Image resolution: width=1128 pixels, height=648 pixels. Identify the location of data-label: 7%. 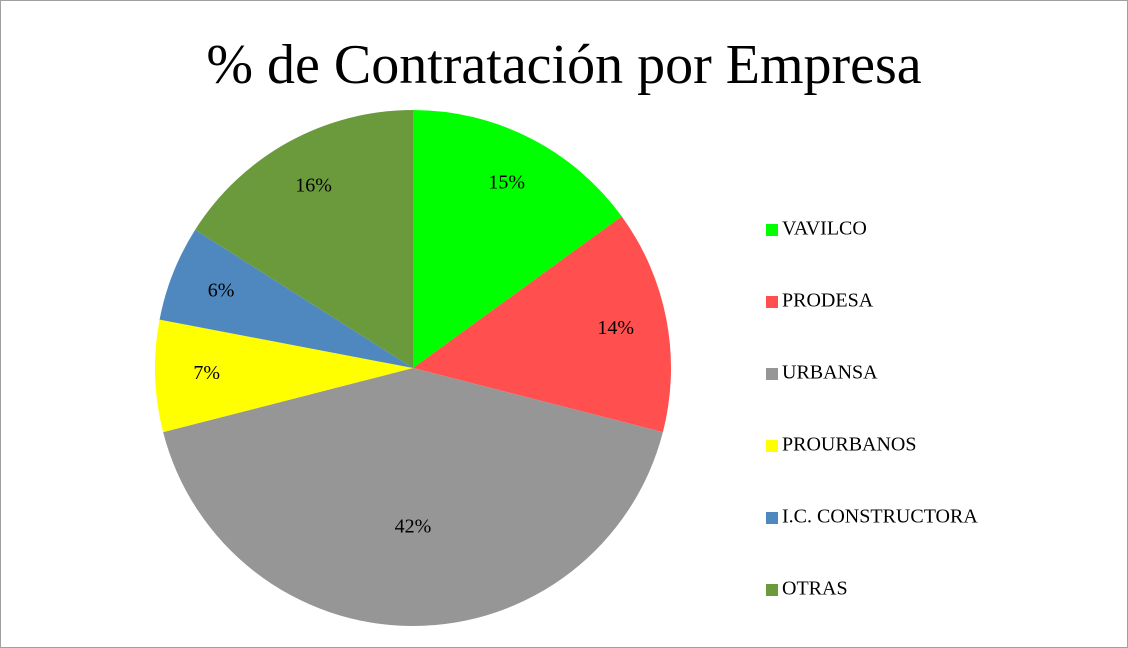
(206, 373).